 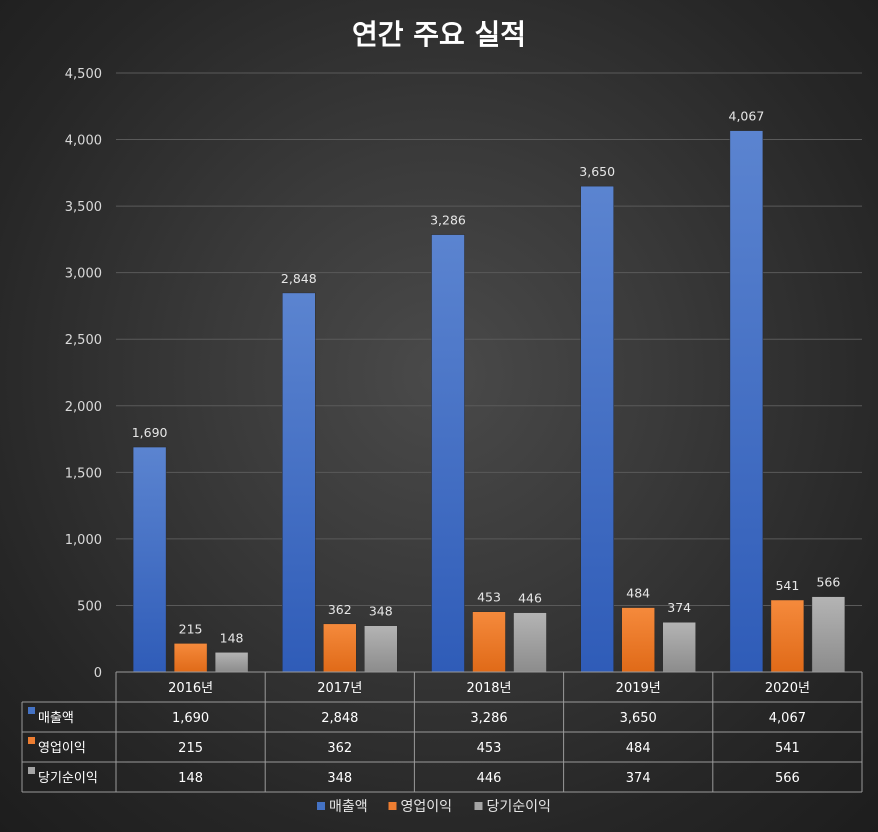 I want to click on bar-영업이익-2018년, so click(x=489, y=642).